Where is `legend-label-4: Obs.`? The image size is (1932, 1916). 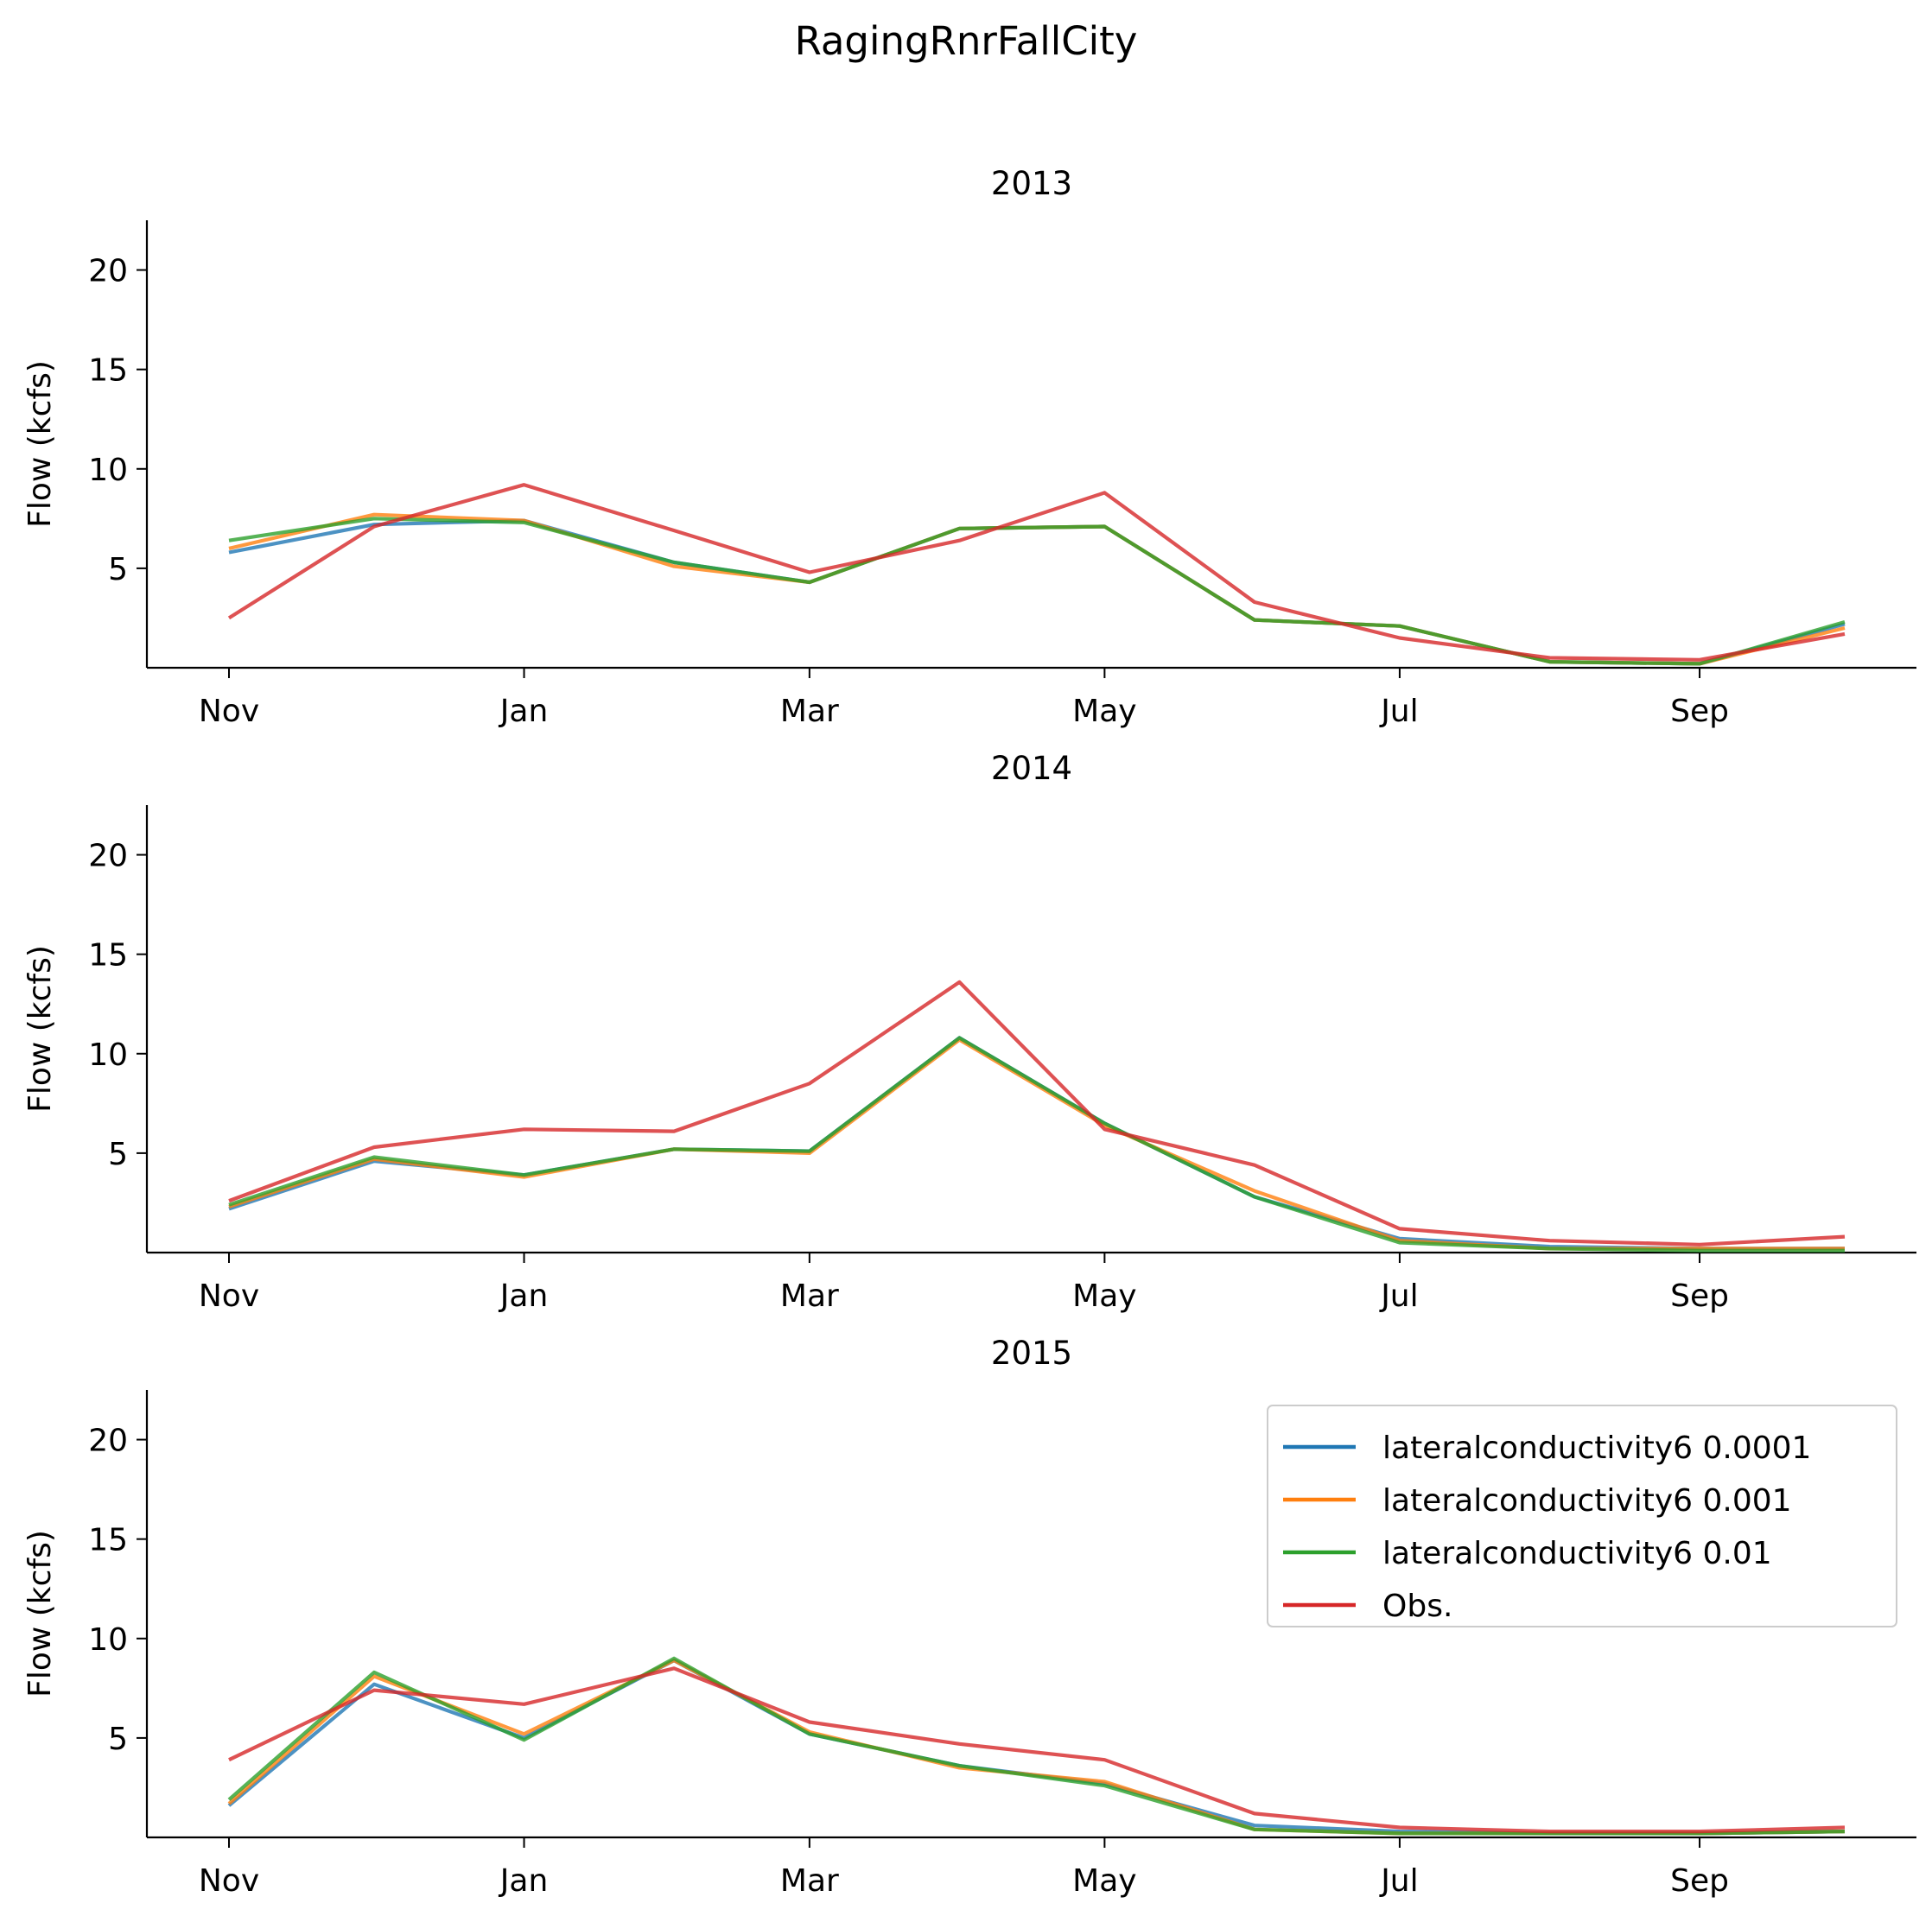
legend-label-4: Obs. is located at coordinates (1417, 1606).